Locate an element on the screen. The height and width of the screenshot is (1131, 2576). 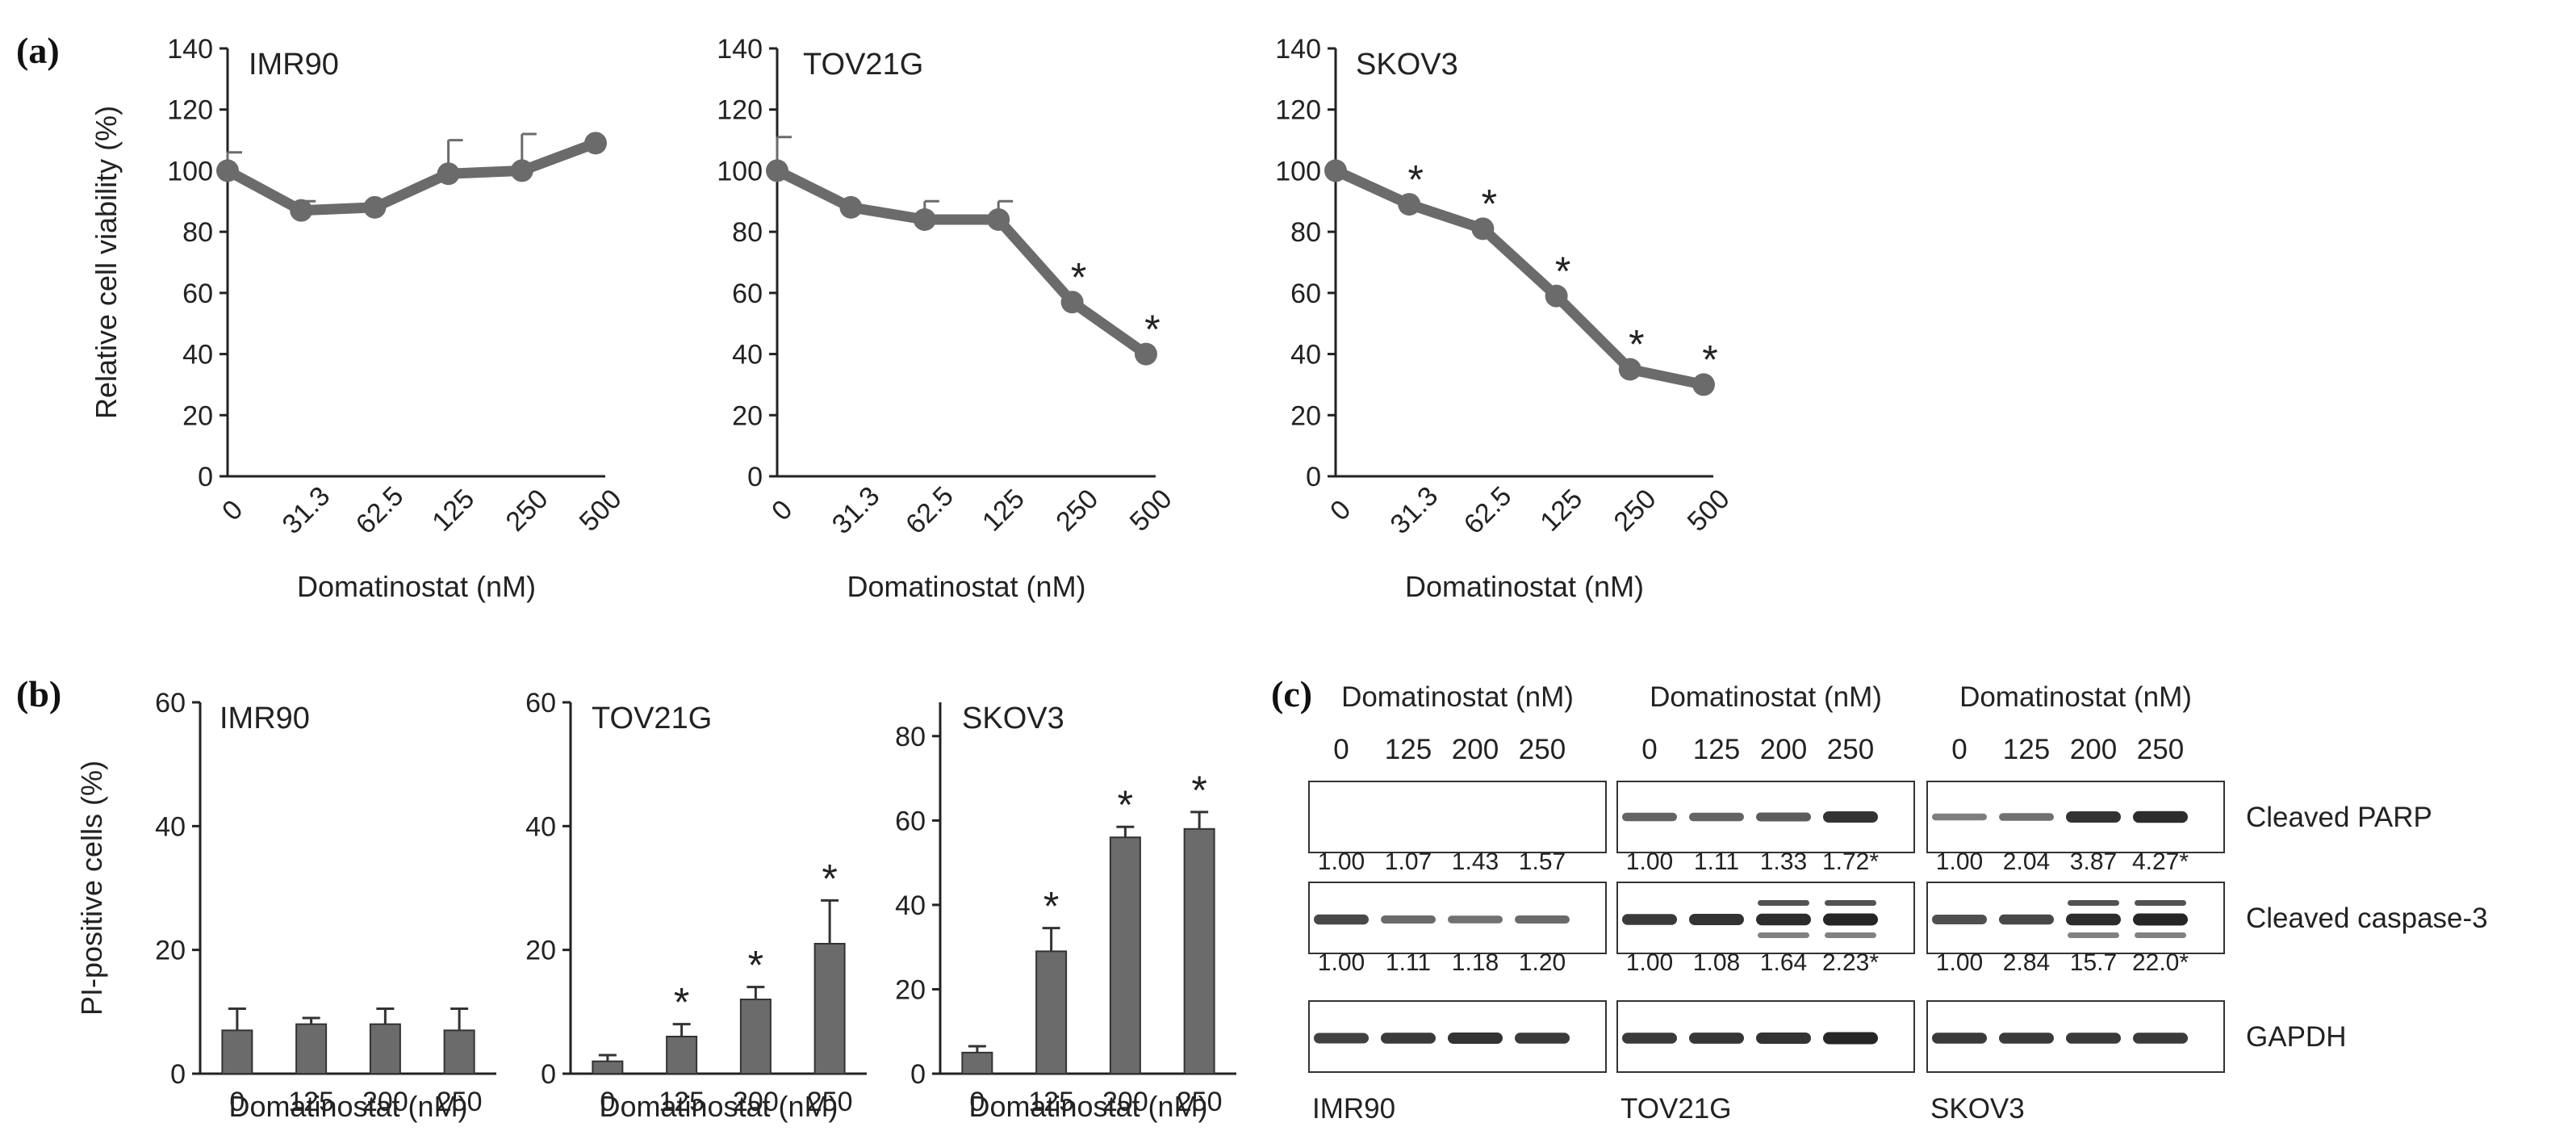
casp3-quant-value: 15.7 is located at coordinates (2093, 963).